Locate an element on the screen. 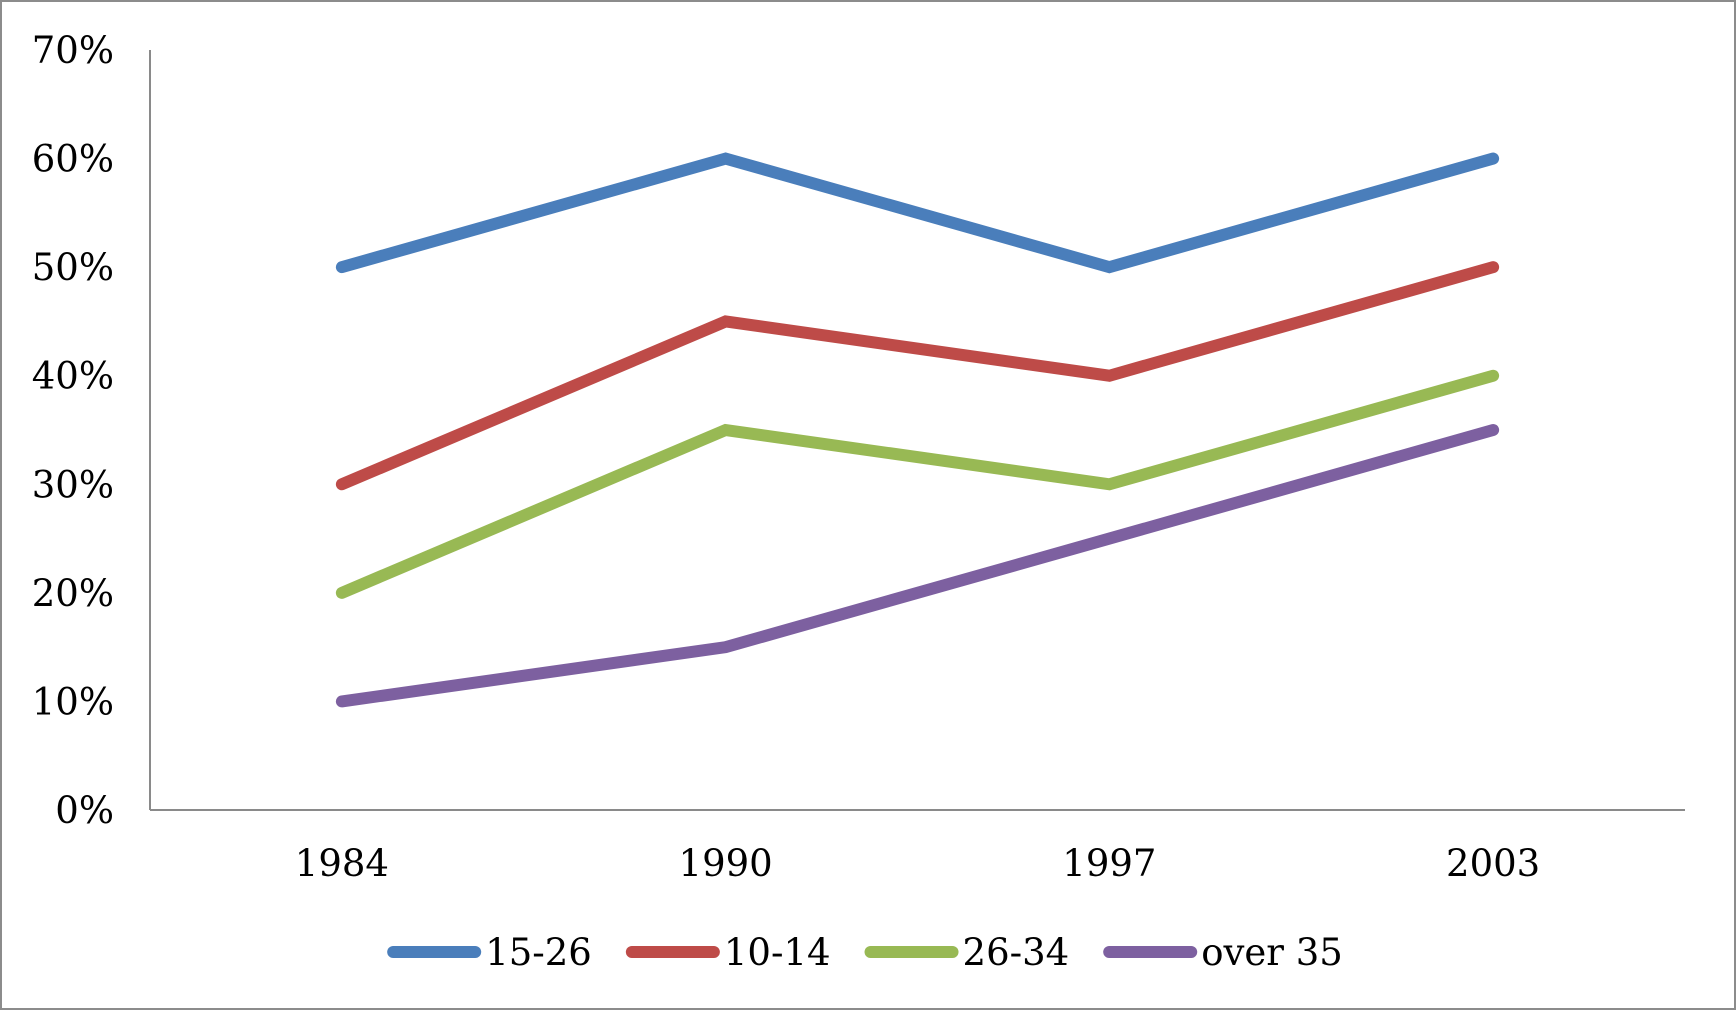 The image size is (1736, 1010). x-tick-label: 1984 is located at coordinates (342, 863).